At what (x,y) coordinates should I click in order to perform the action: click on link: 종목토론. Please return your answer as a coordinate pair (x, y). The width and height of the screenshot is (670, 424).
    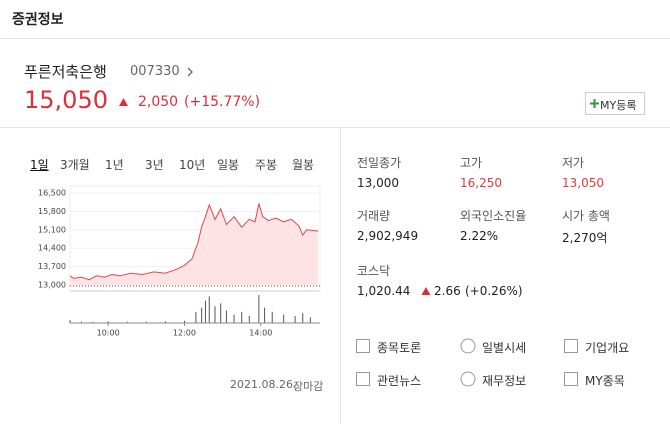
    Looking at the image, I should click on (399, 348).